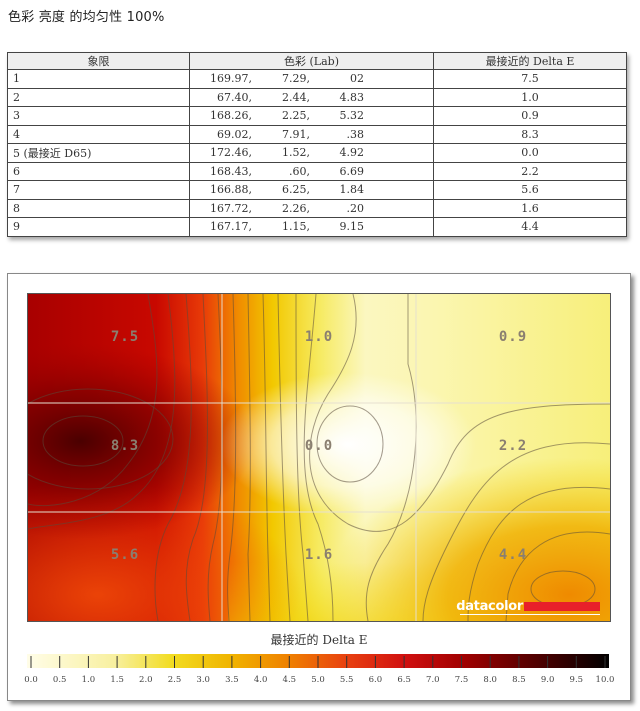 The height and width of the screenshot is (711, 640). I want to click on colorbar-tick-label: 1.0, so click(88, 680).